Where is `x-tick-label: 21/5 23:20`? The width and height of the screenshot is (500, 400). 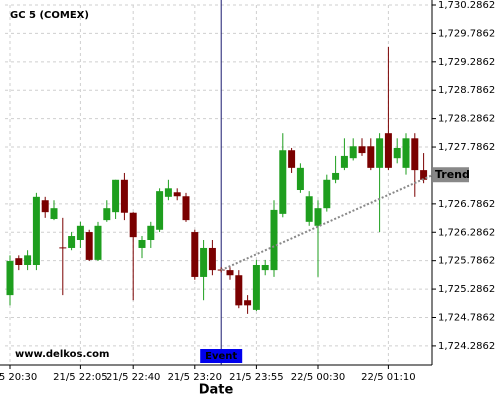
x-tick-label: 21/5 23:20 is located at coordinates (195, 377).